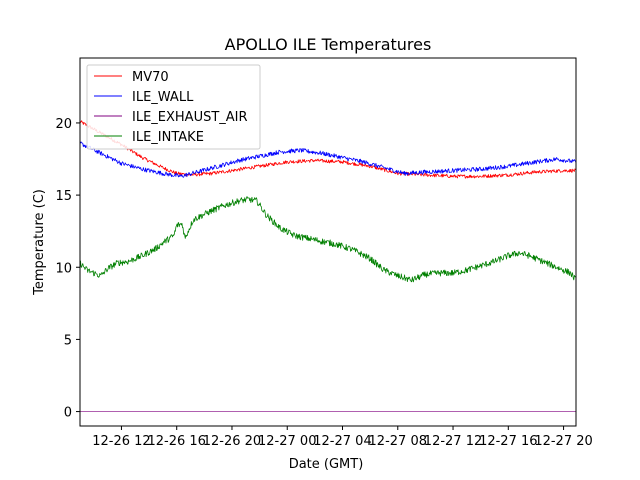 This screenshot has width=640, height=480. Describe the element at coordinates (150, 77) in the screenshot. I see `legend-label-mv70: MV70` at that location.